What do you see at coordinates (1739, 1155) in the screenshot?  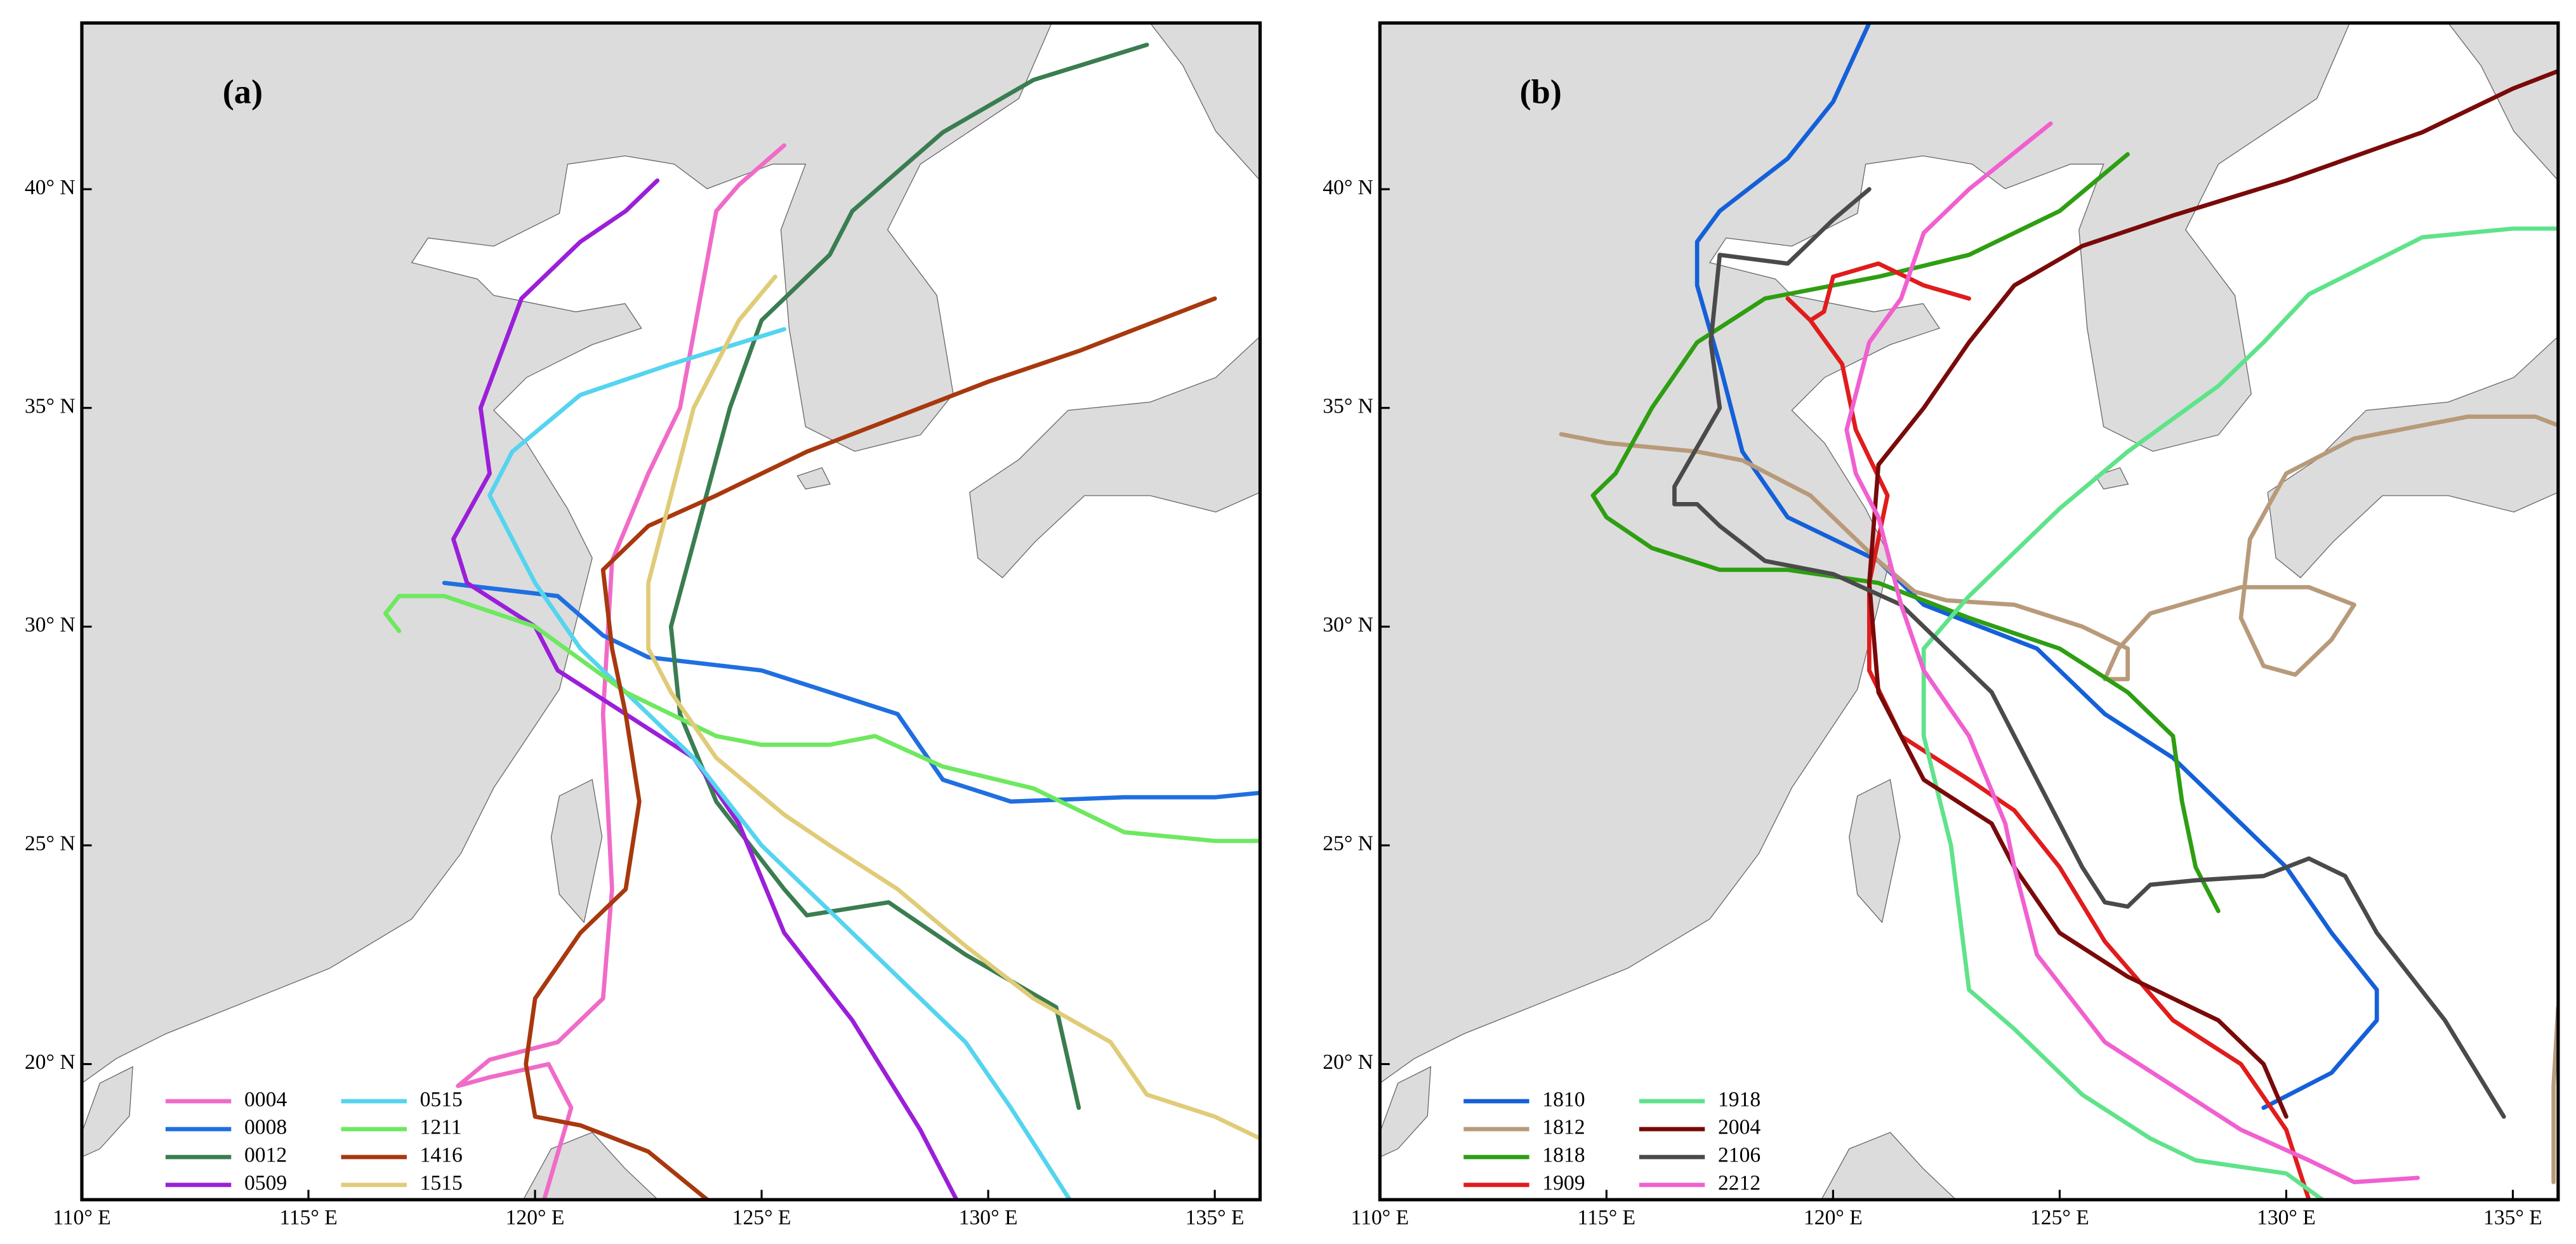 I see `legend-label: 2106` at bounding box center [1739, 1155].